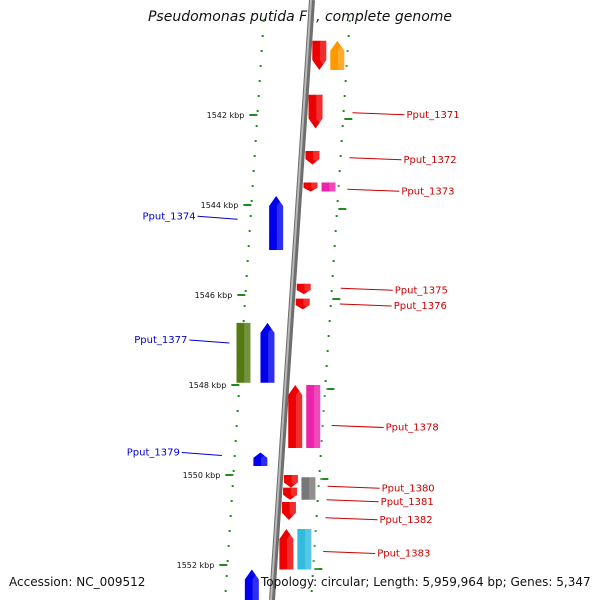 This screenshot has width=600, height=600. Describe the element at coordinates (226, 115) in the screenshot. I see `scale-label: 1542 kbp` at that location.